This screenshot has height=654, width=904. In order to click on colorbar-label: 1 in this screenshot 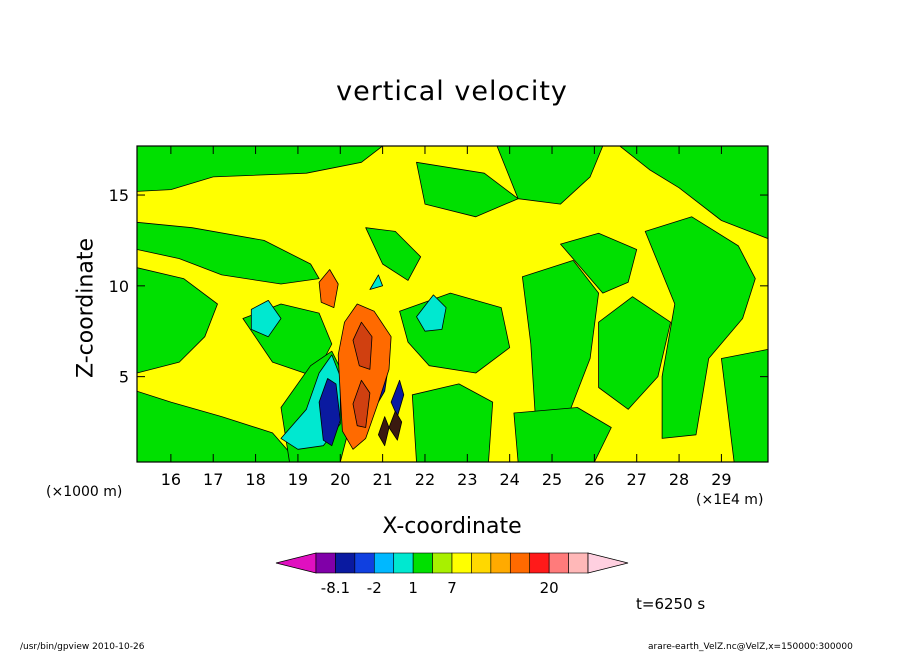, I will do `click(413, 588)`.